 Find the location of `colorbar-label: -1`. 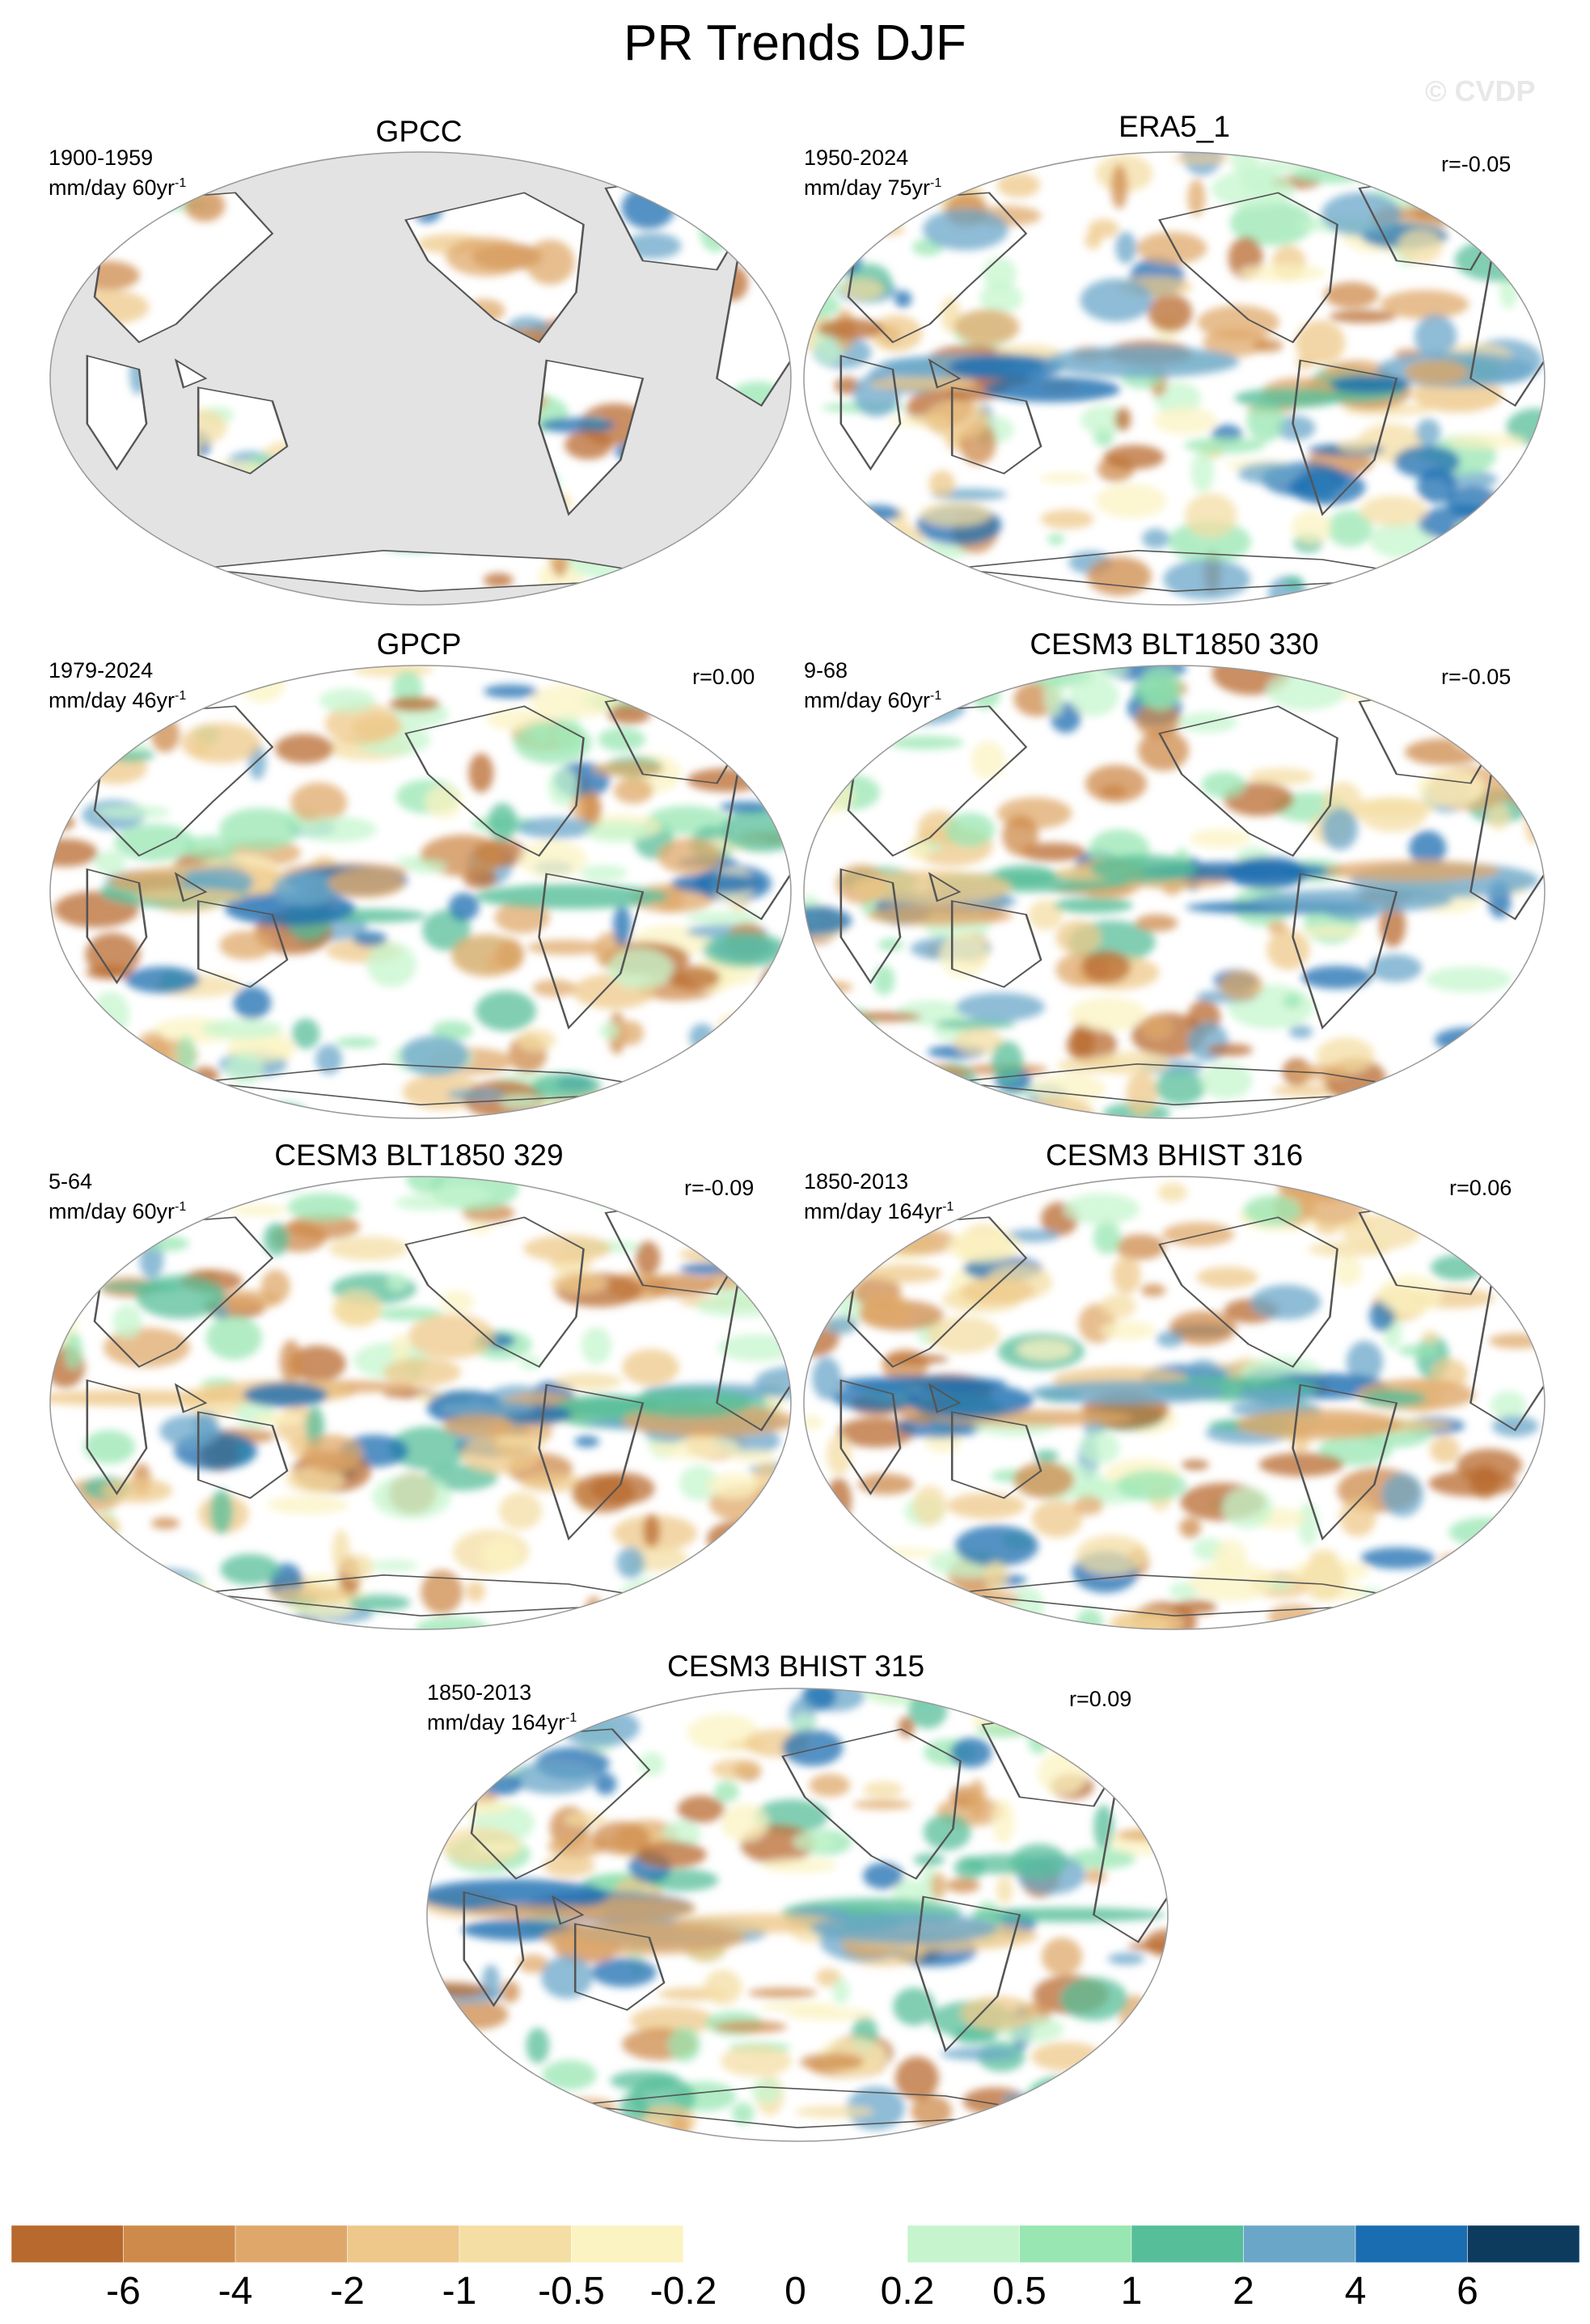

colorbar-label: -1 is located at coordinates (459, 2291).